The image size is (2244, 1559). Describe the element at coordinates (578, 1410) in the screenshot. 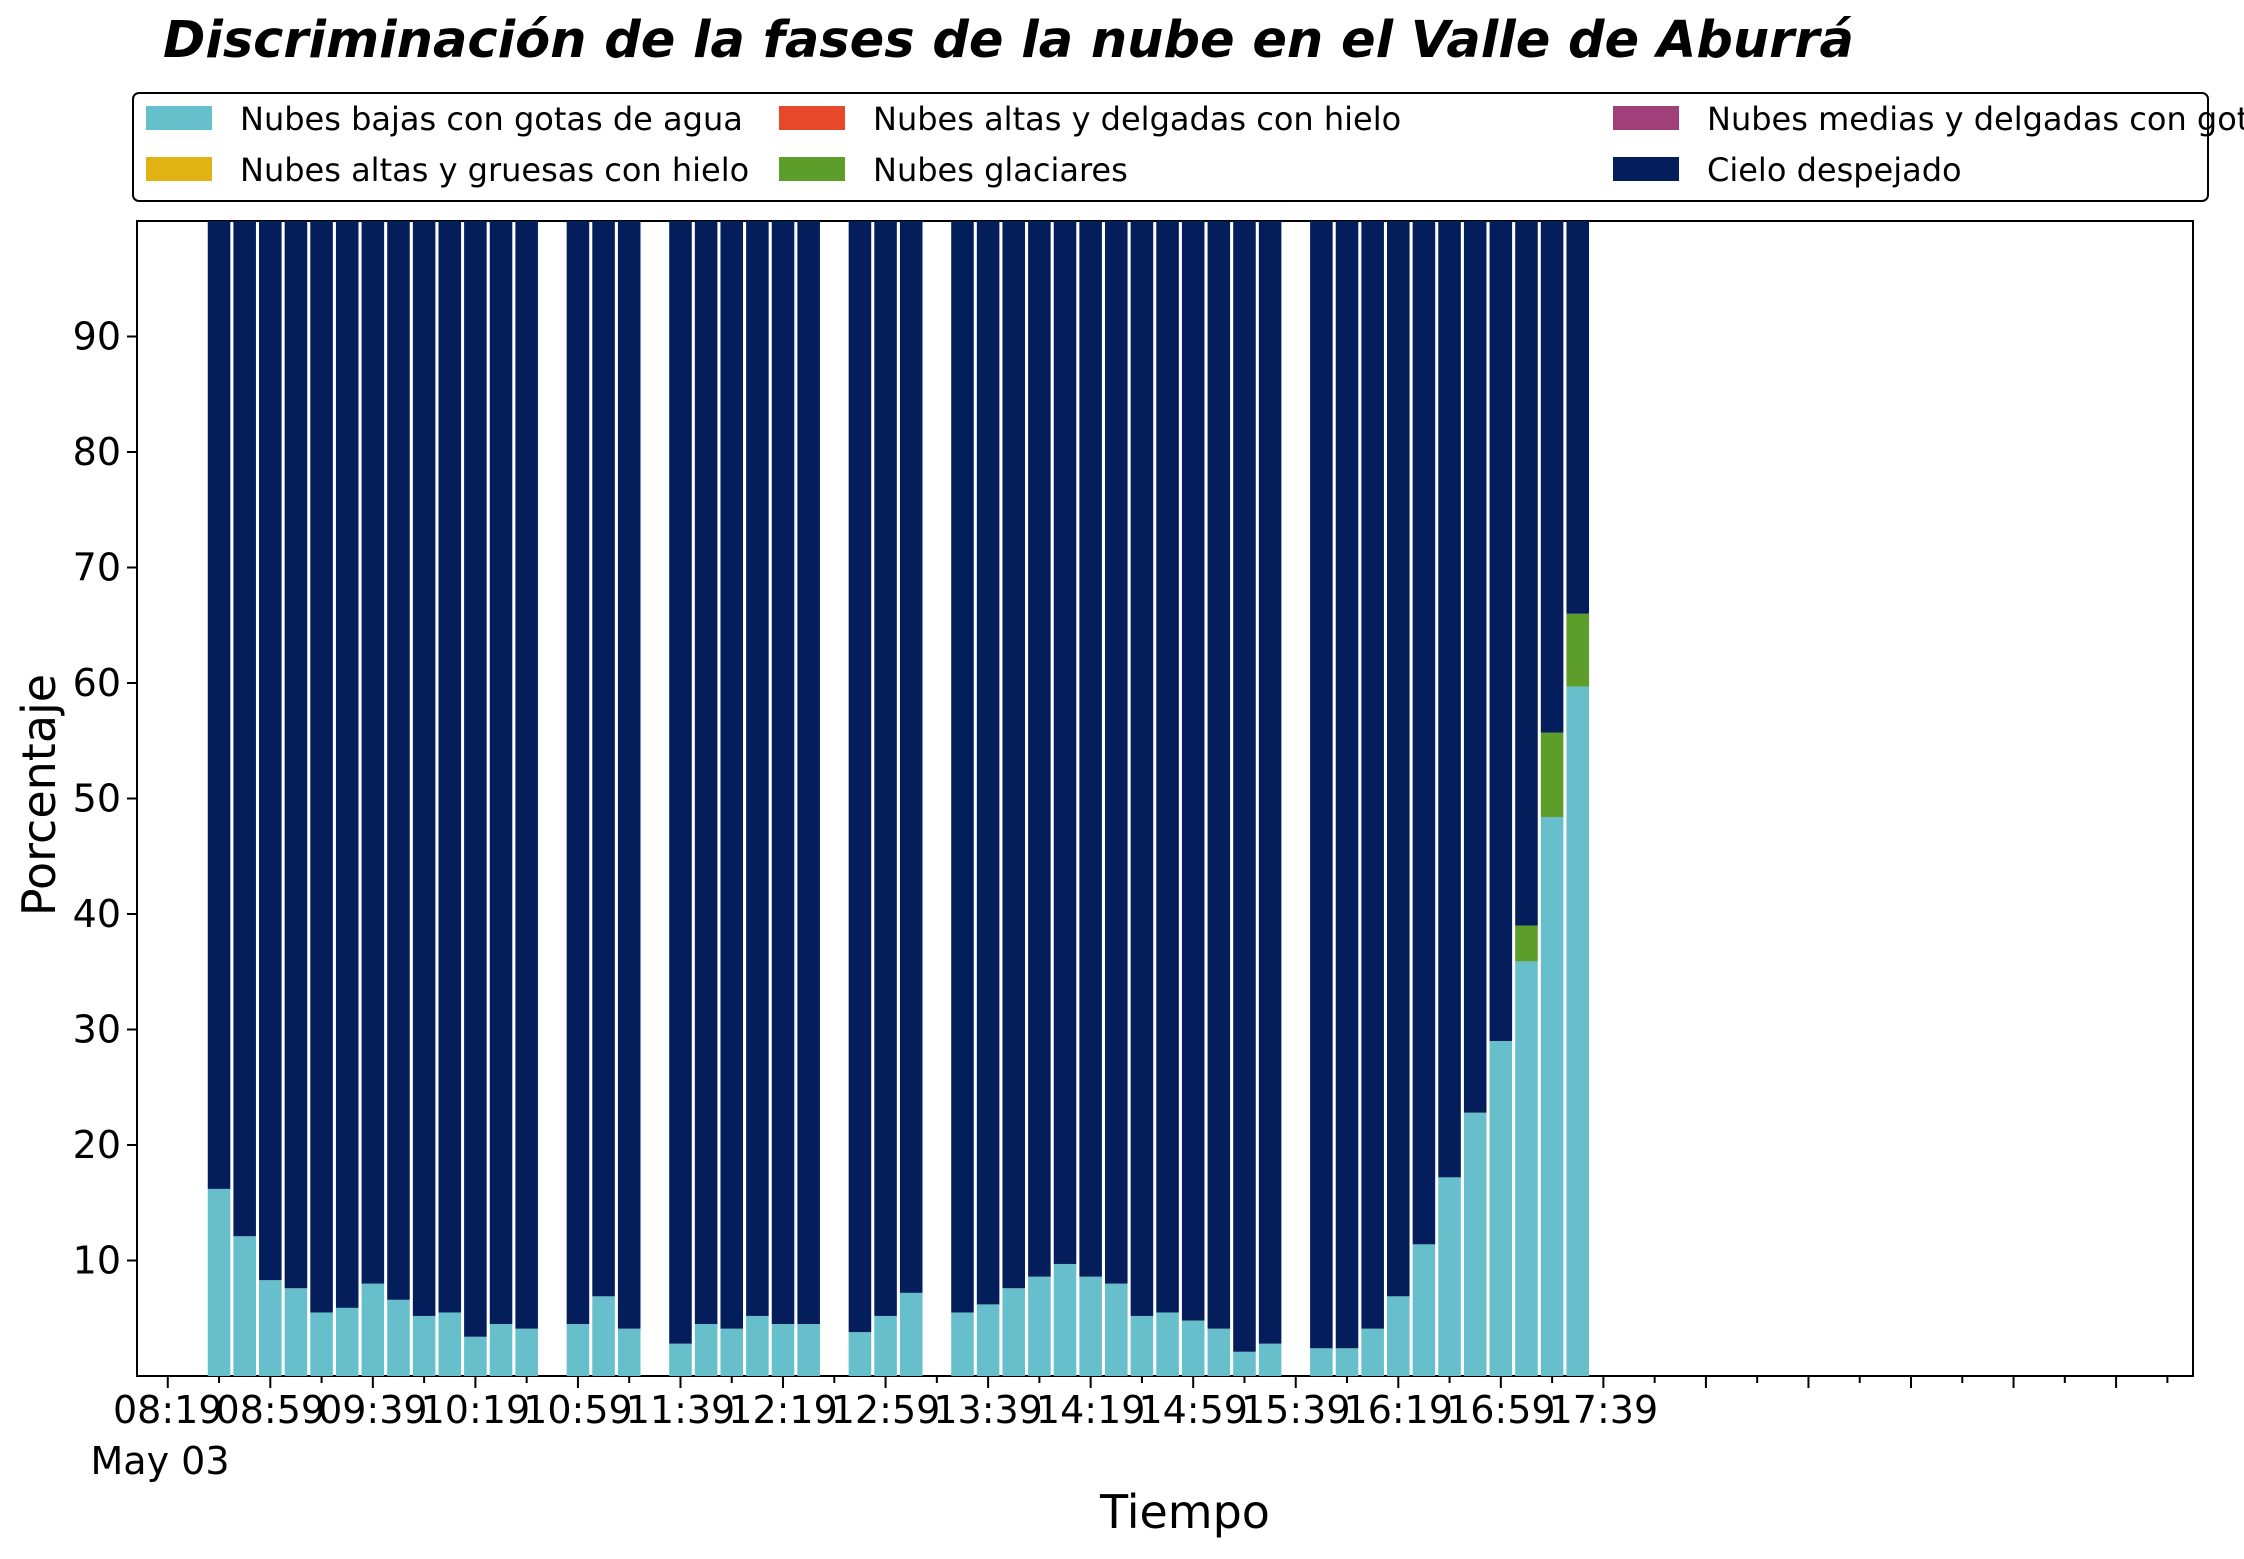

I see `x-tick-label: 10:59` at that location.